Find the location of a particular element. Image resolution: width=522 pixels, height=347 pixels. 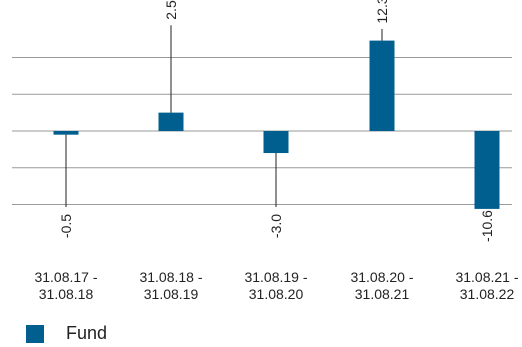

category-label-3: 31.08.19 -31.08.20 is located at coordinates (276, 285).